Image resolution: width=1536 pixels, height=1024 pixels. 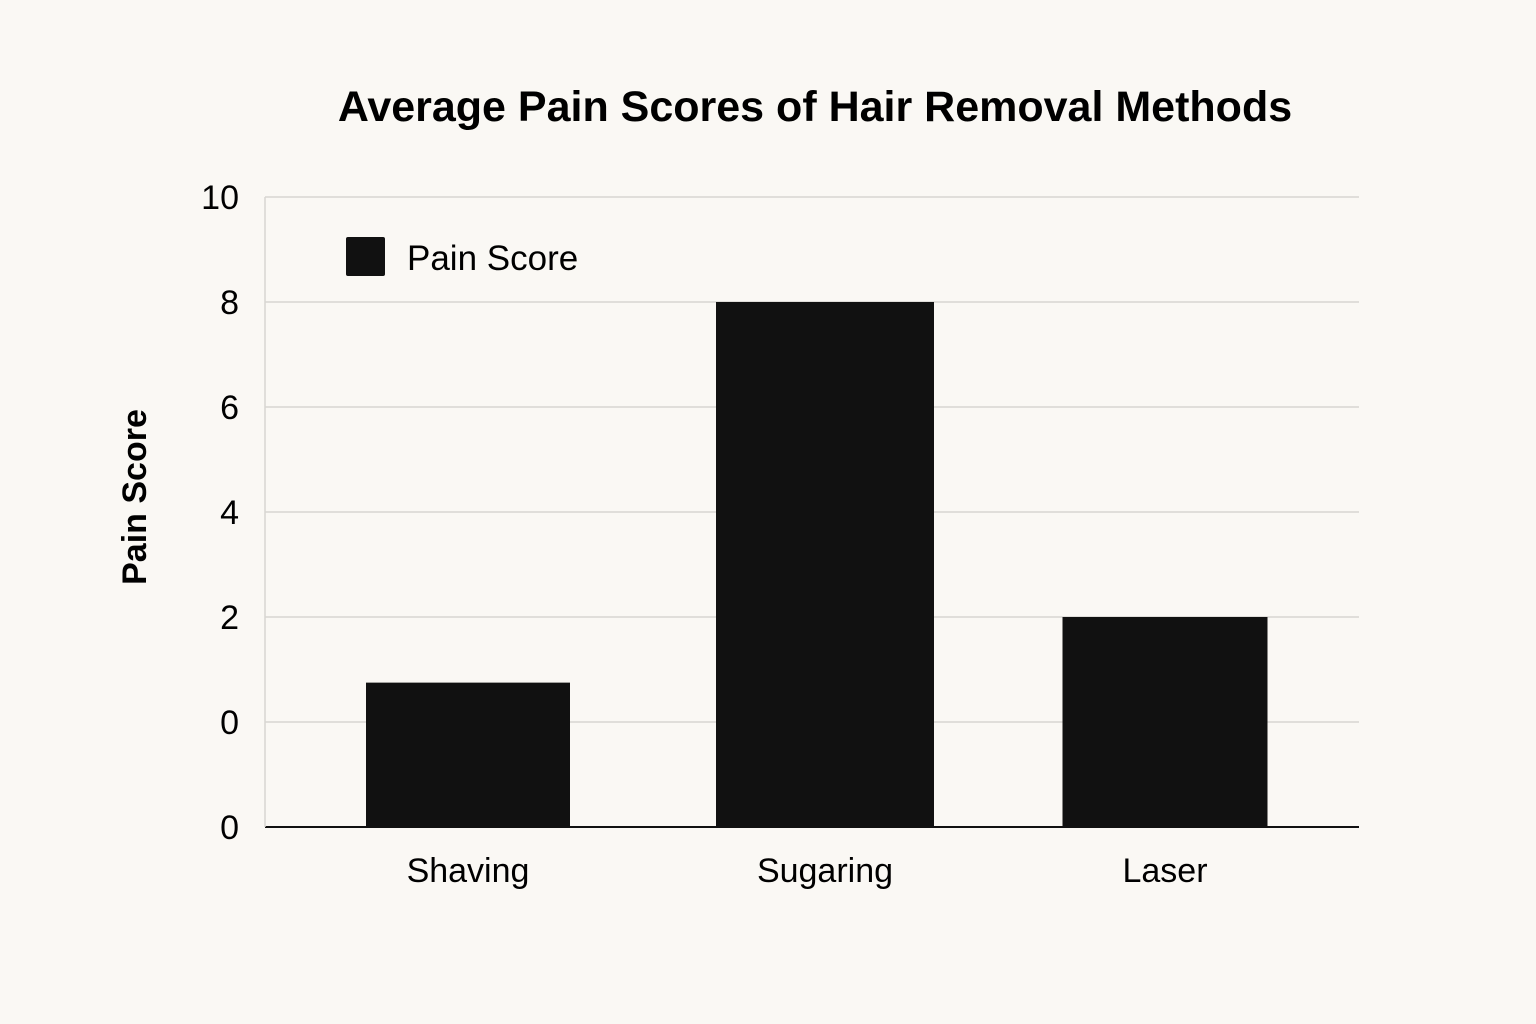 What do you see at coordinates (229, 513) in the screenshot?
I see `y-tick-label: 4` at bounding box center [229, 513].